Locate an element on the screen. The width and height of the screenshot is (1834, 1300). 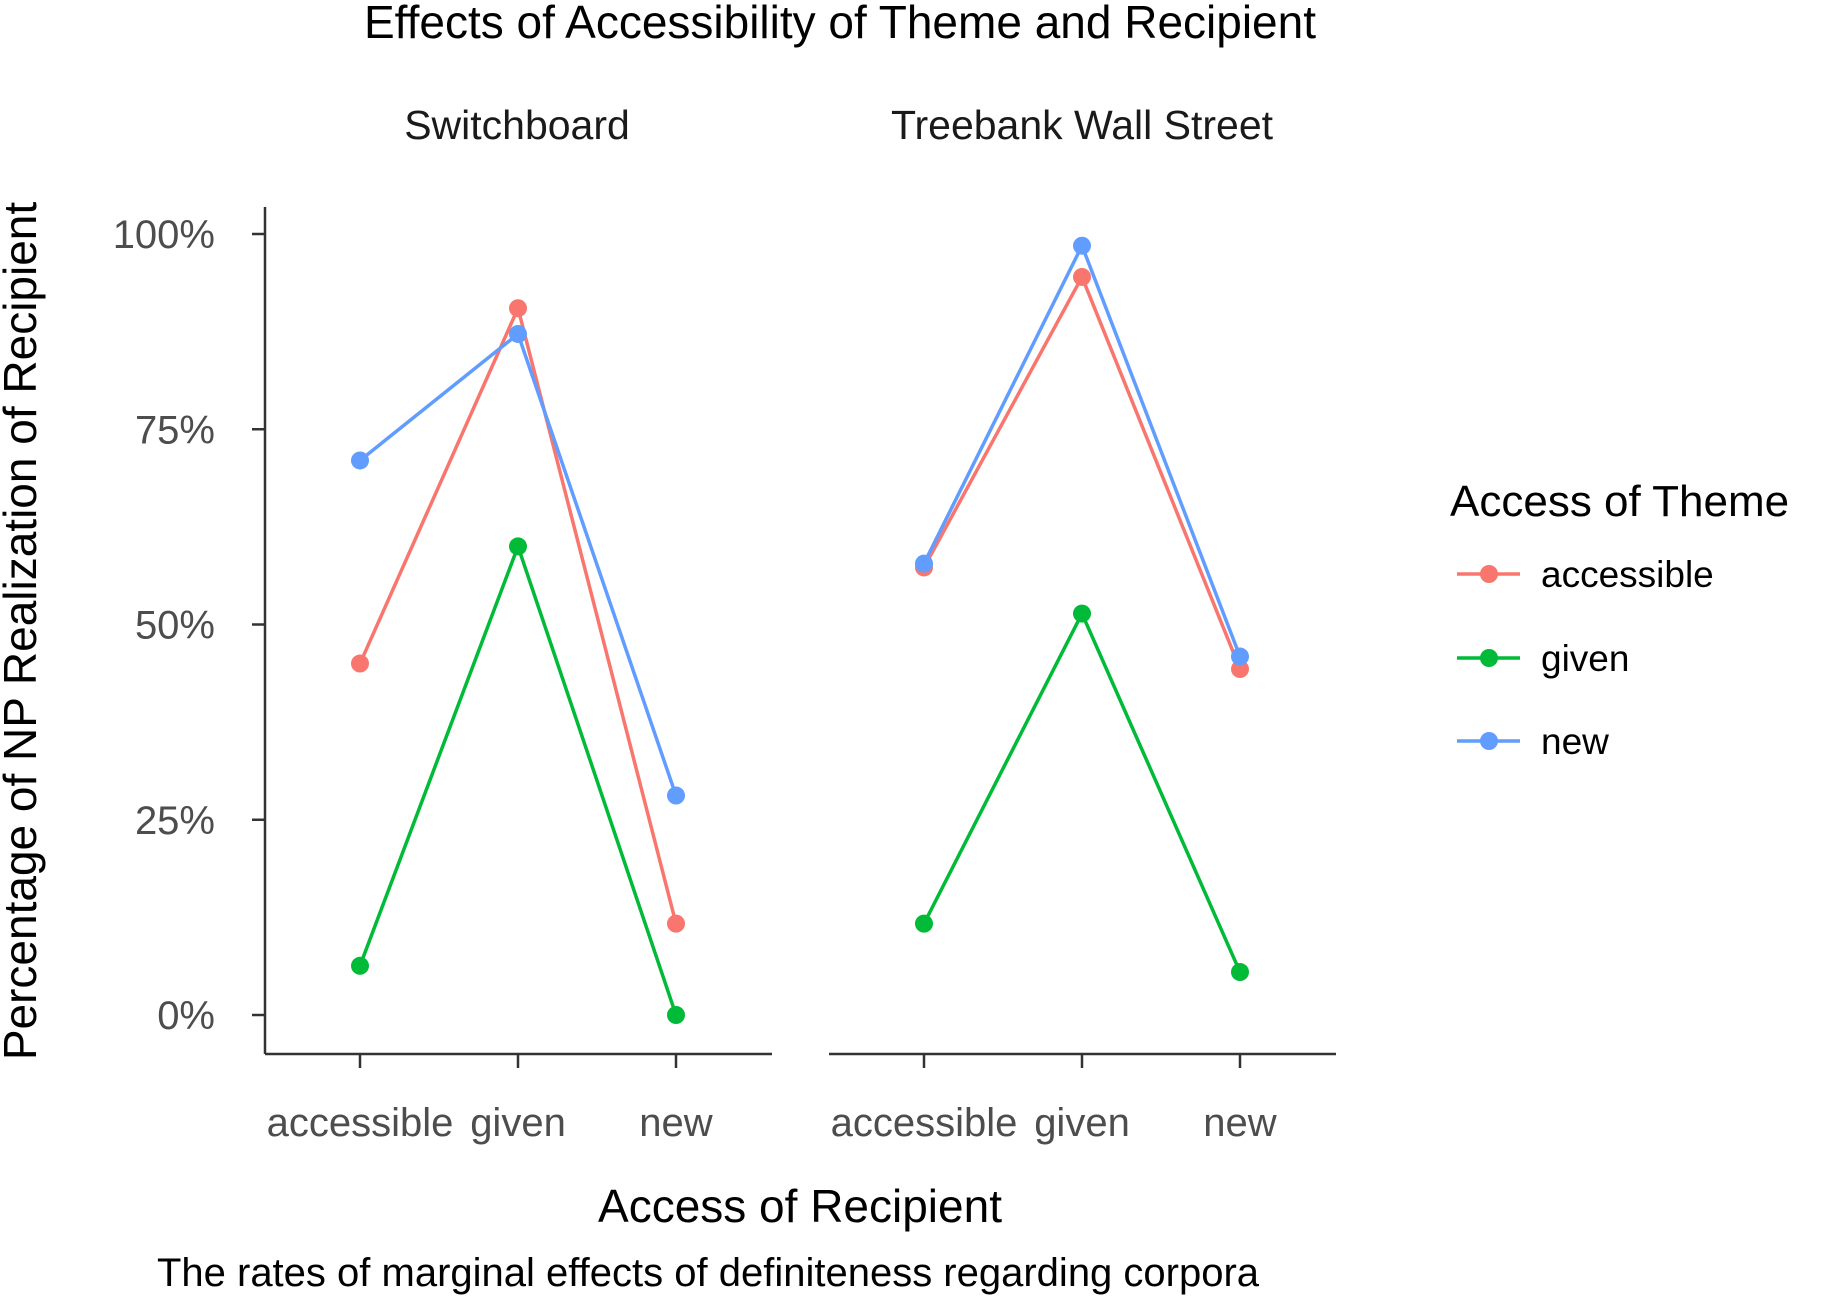
panel-strip-treebank: Treebank Wall Street is located at coordinates (1082, 125).